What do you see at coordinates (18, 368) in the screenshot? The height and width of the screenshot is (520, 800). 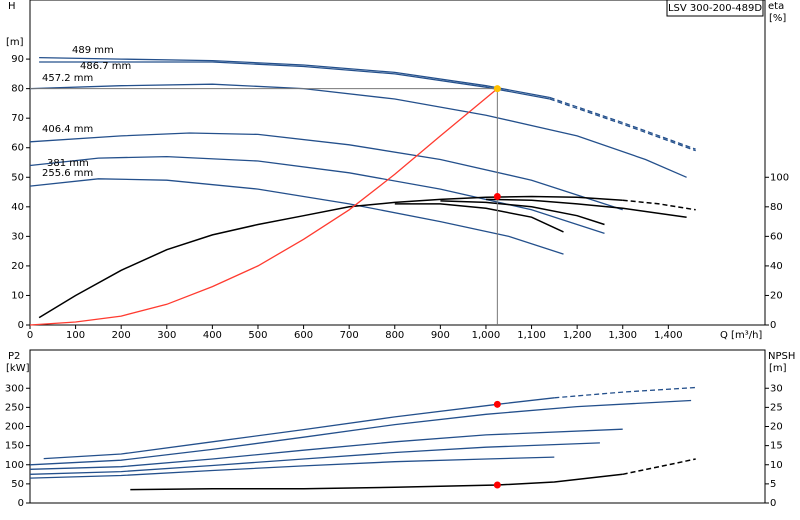 I see `y-axis-unit: [kW]` at bounding box center [18, 368].